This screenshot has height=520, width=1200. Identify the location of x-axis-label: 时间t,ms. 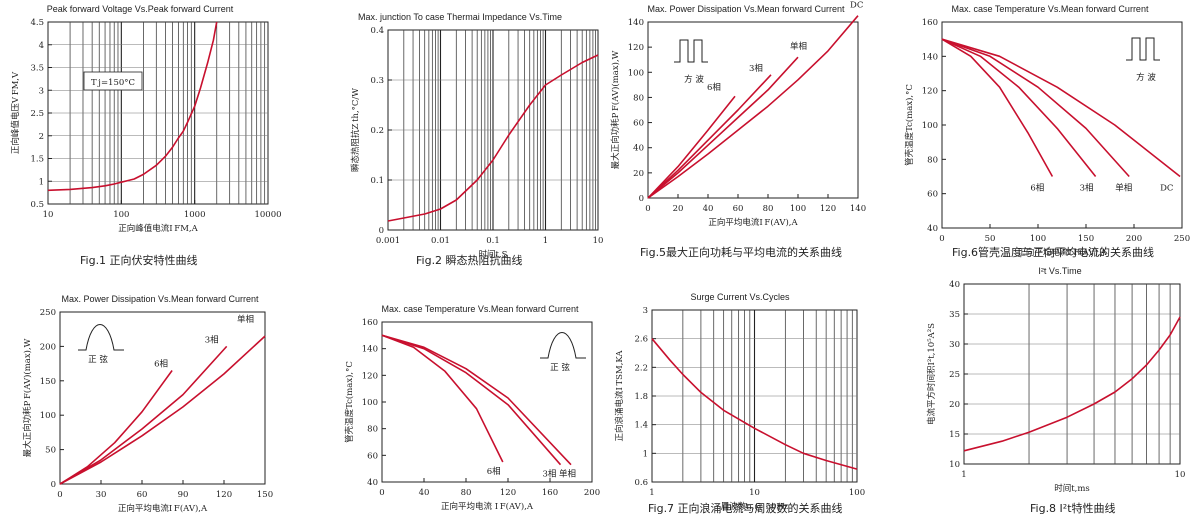
(1072, 488).